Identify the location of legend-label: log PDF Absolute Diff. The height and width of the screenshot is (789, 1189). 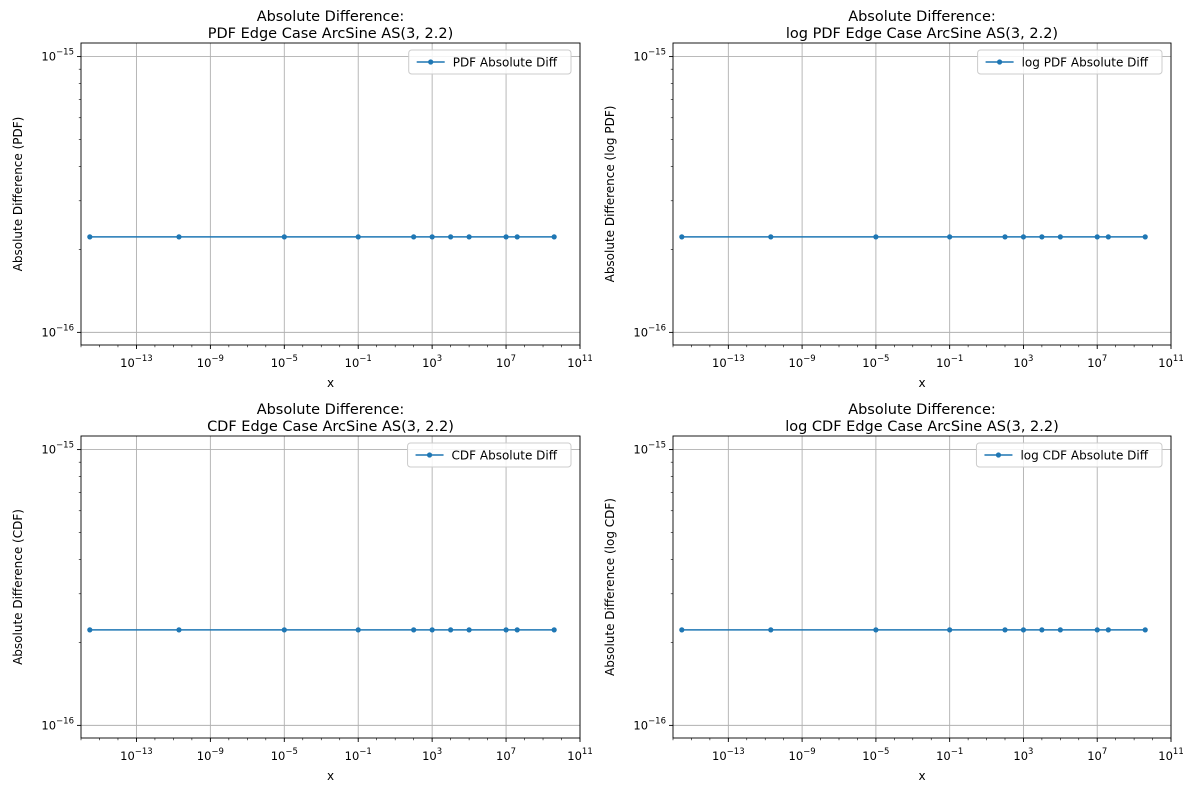
(1085, 63).